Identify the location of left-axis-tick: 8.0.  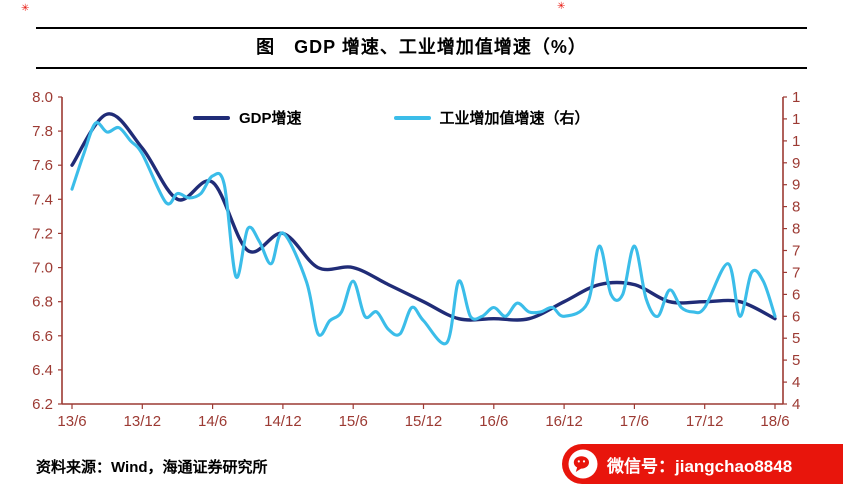
(42, 97).